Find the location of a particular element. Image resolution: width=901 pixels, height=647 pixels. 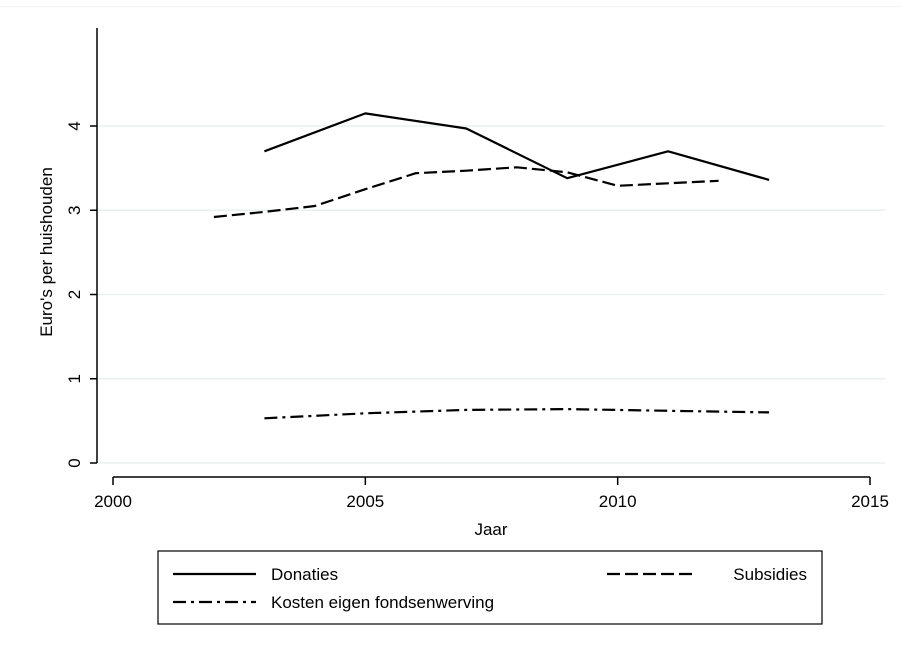

y-axis-title: Euro's per huishouden is located at coordinates (46, 252).